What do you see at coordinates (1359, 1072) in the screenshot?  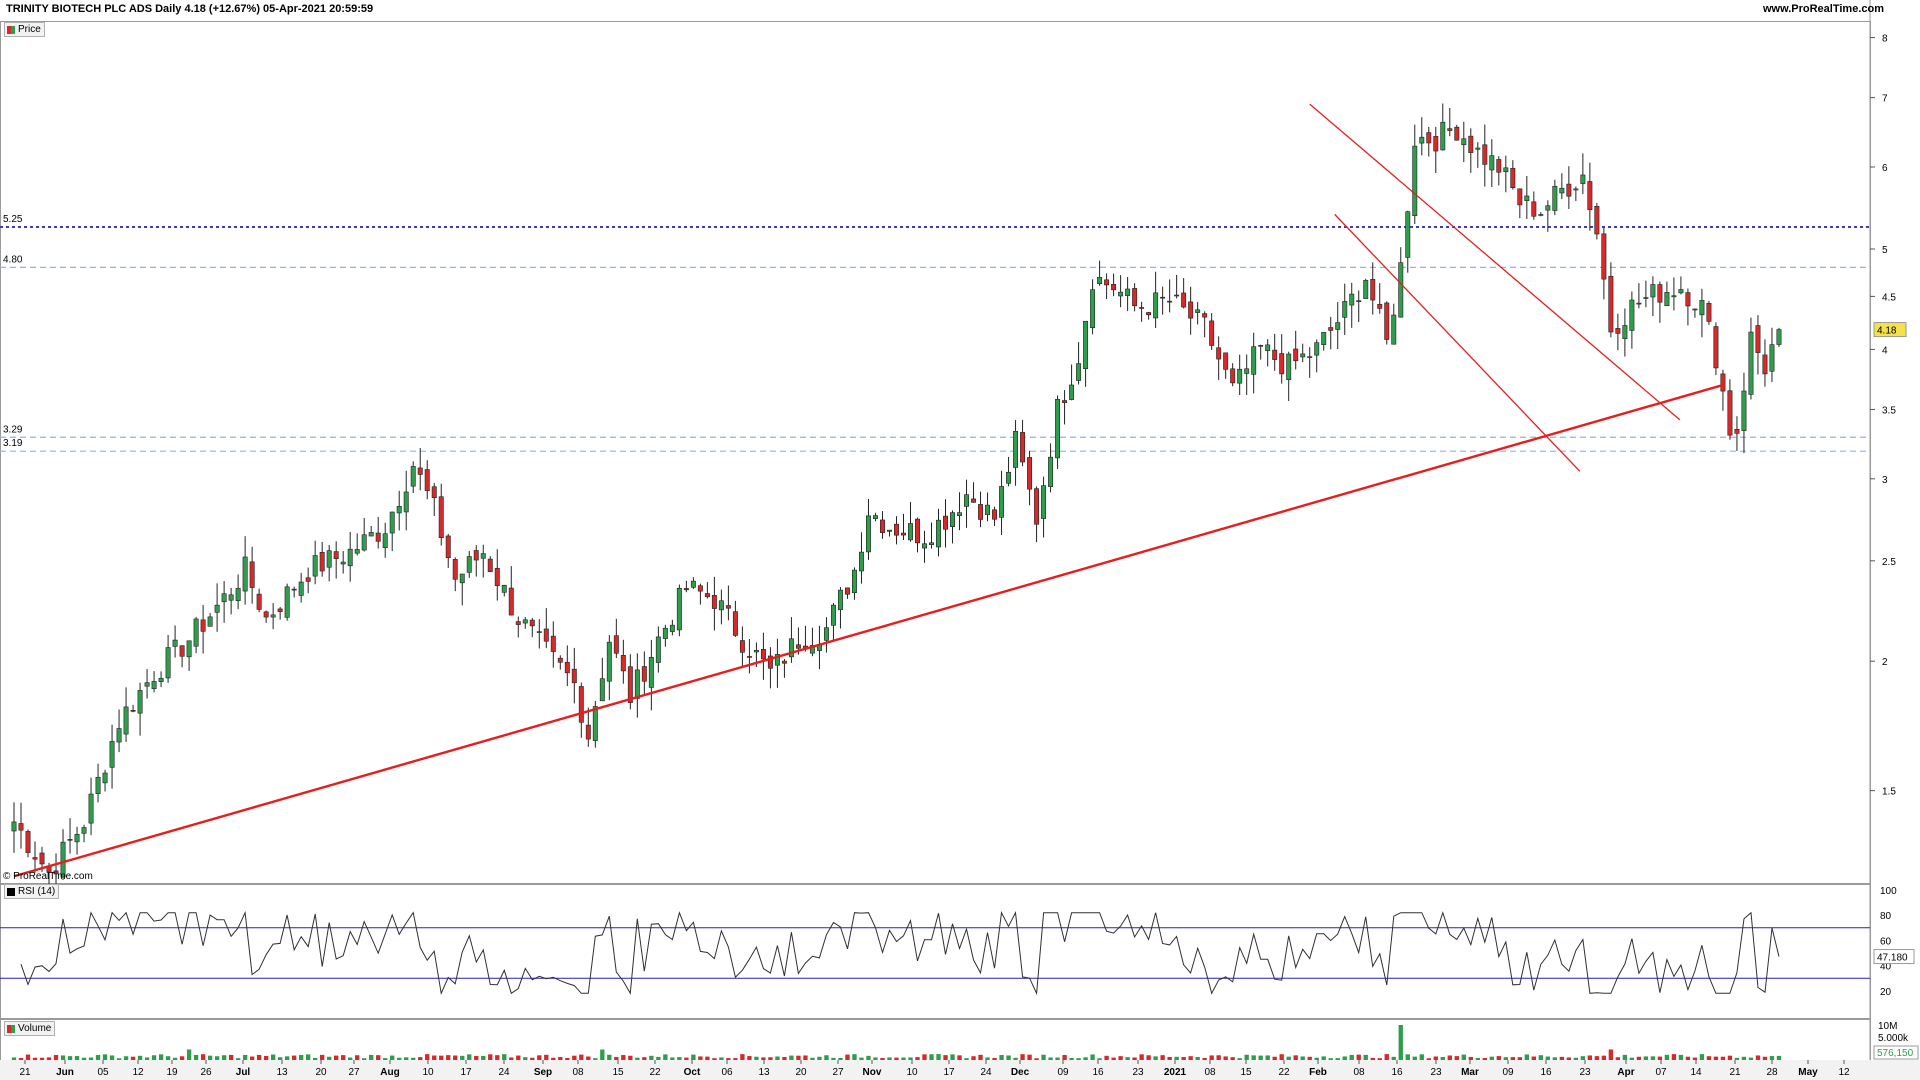 I see `date-tick-label: 08` at bounding box center [1359, 1072].